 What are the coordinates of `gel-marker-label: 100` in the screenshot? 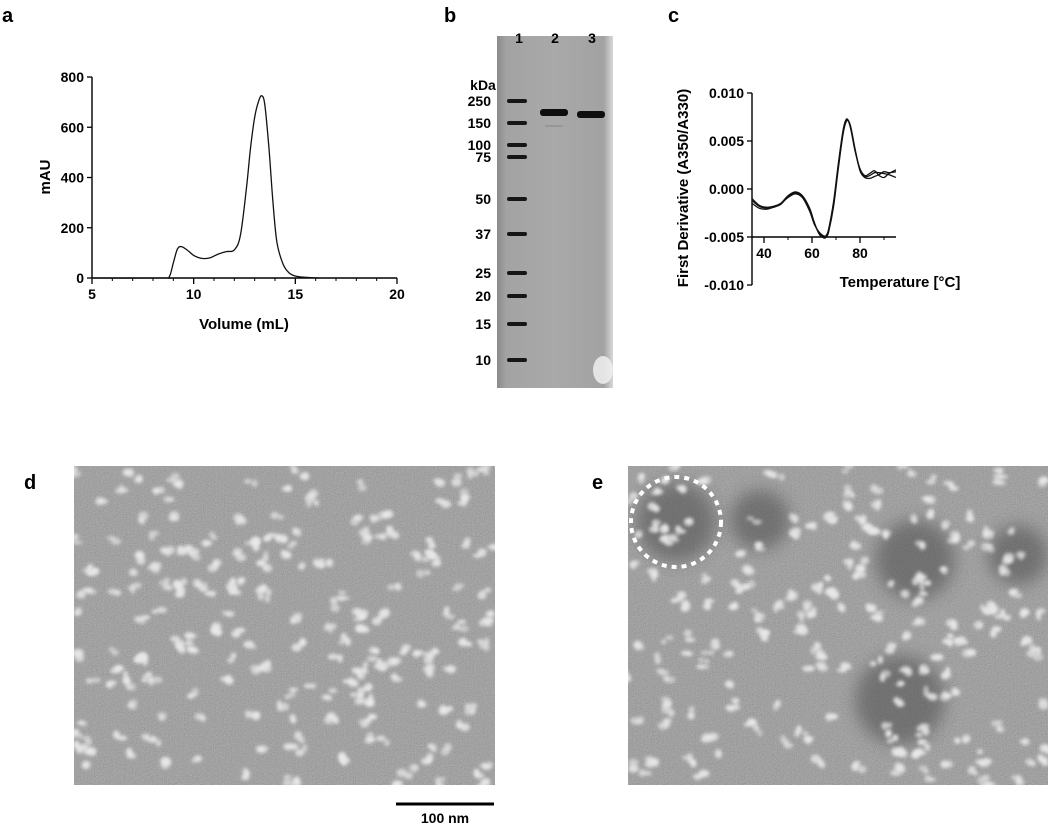 It's located at (480, 145).